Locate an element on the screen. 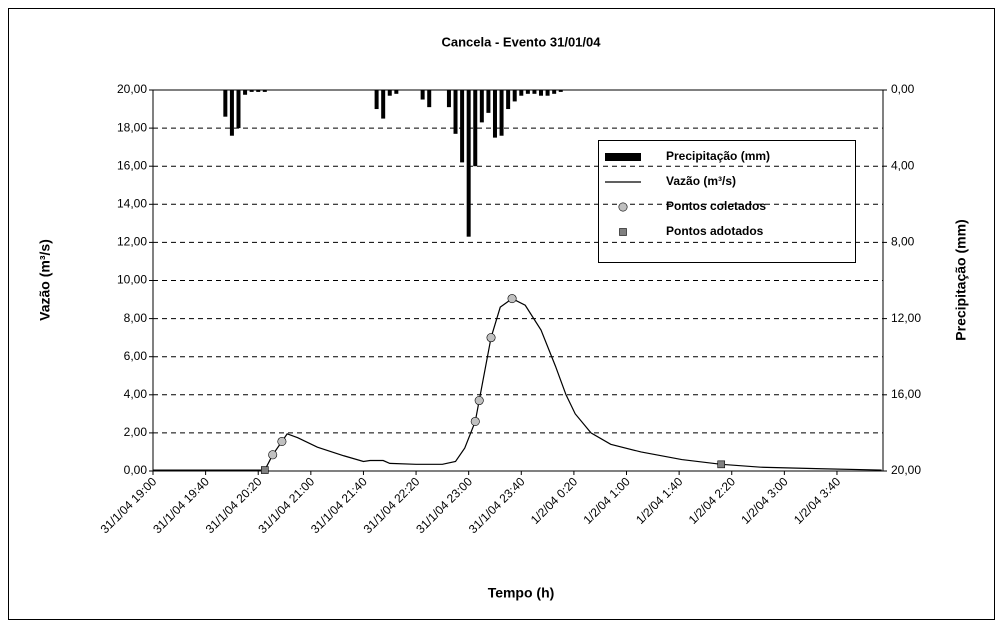 The image size is (1002, 626). legend-label: Pontos coletados is located at coordinates (716, 206).